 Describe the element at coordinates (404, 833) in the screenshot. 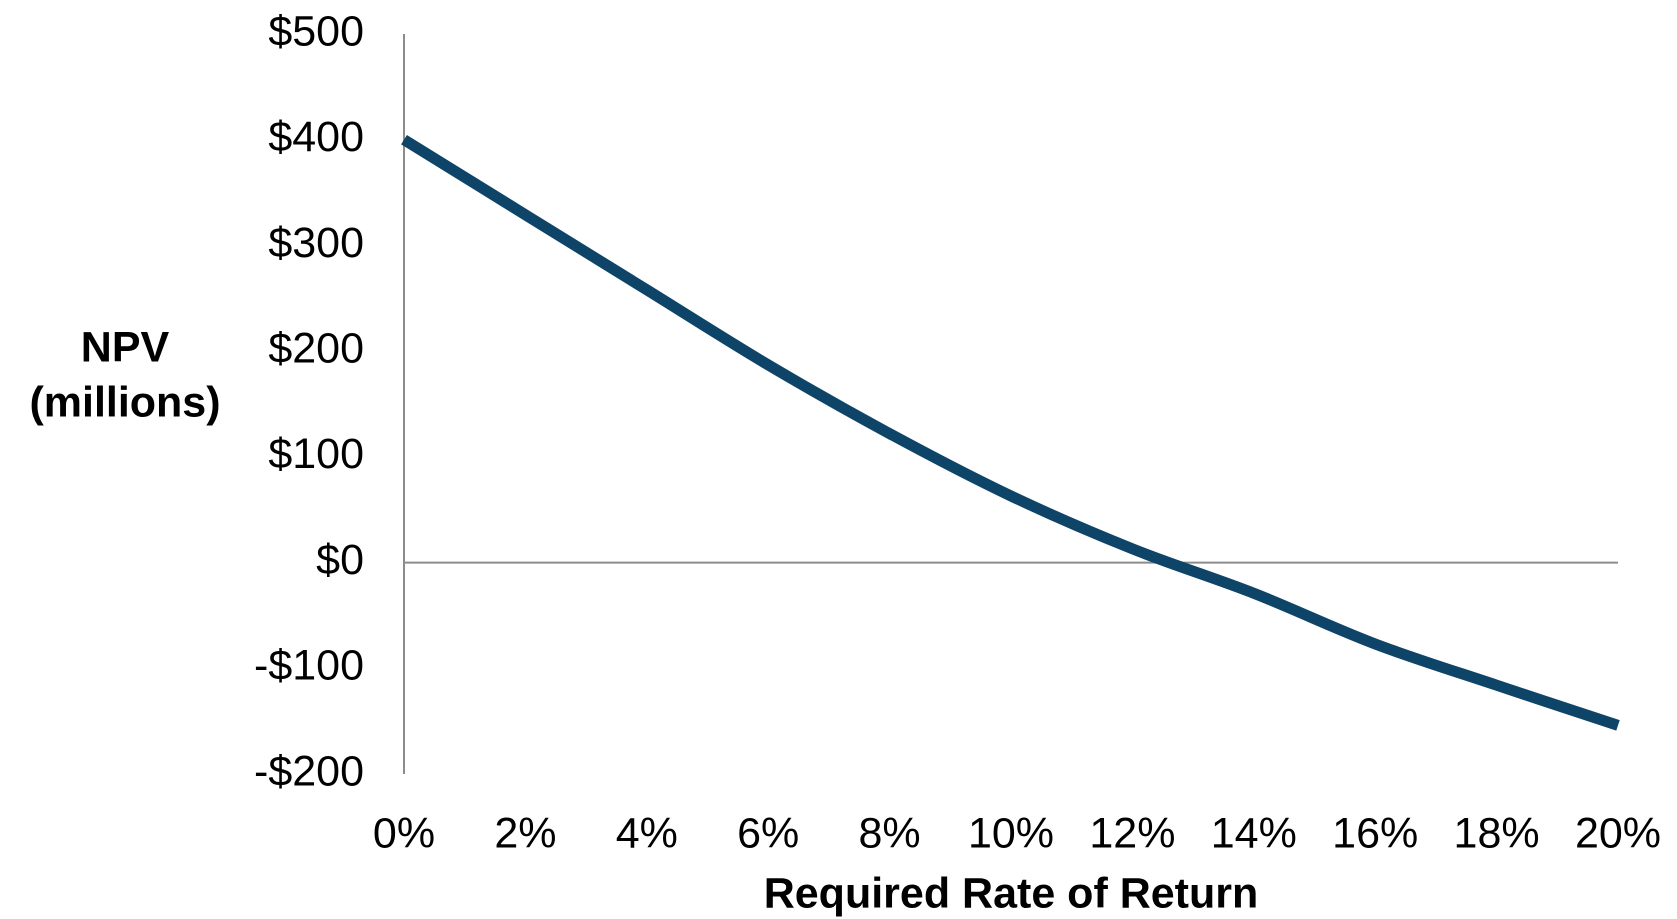

I see `x-tick-label: 0%` at that location.